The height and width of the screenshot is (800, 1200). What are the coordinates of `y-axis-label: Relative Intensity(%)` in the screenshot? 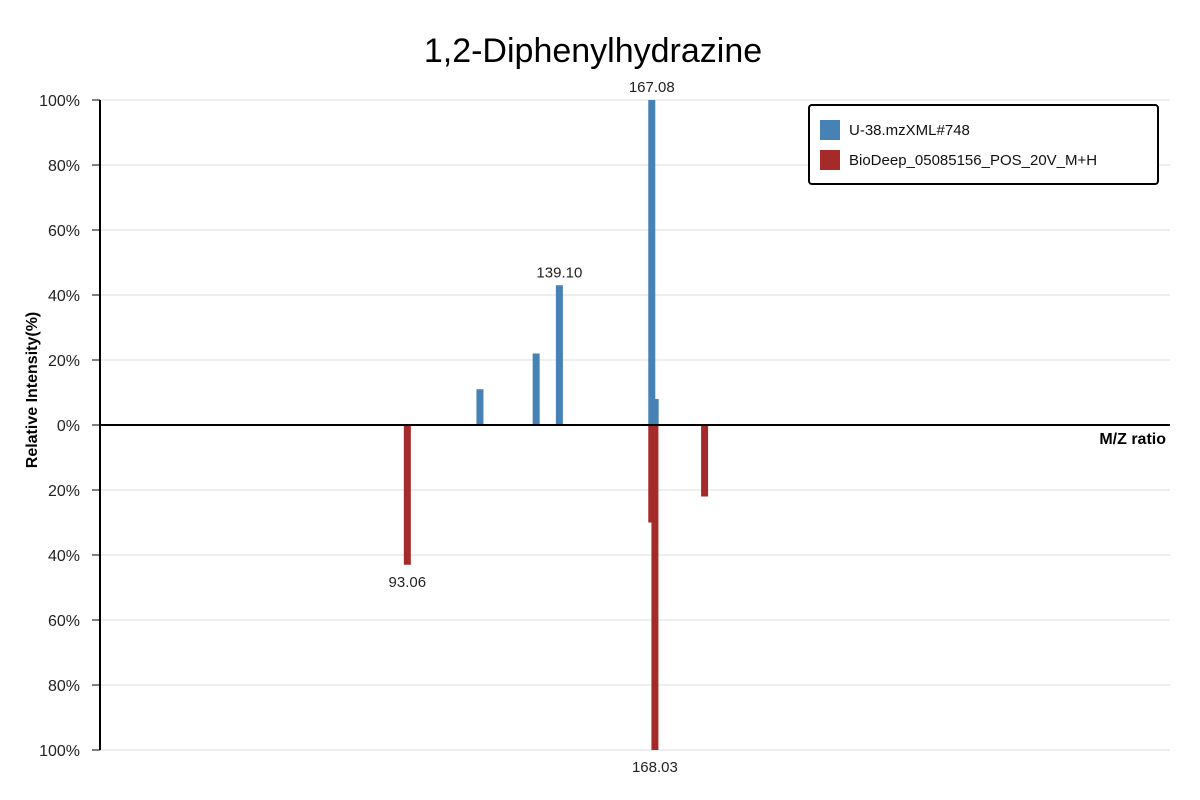 It's located at (32, 390).